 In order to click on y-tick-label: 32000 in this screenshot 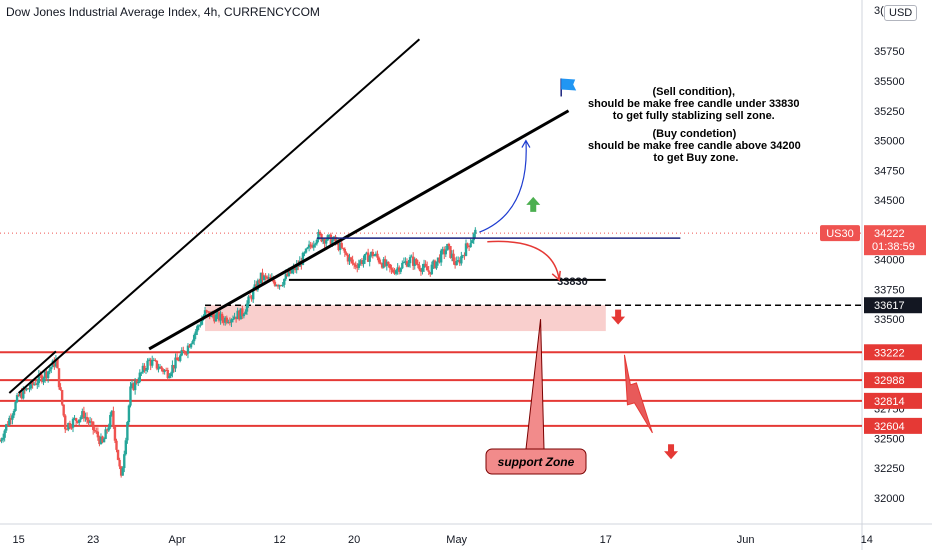, I will do `click(889, 499)`.